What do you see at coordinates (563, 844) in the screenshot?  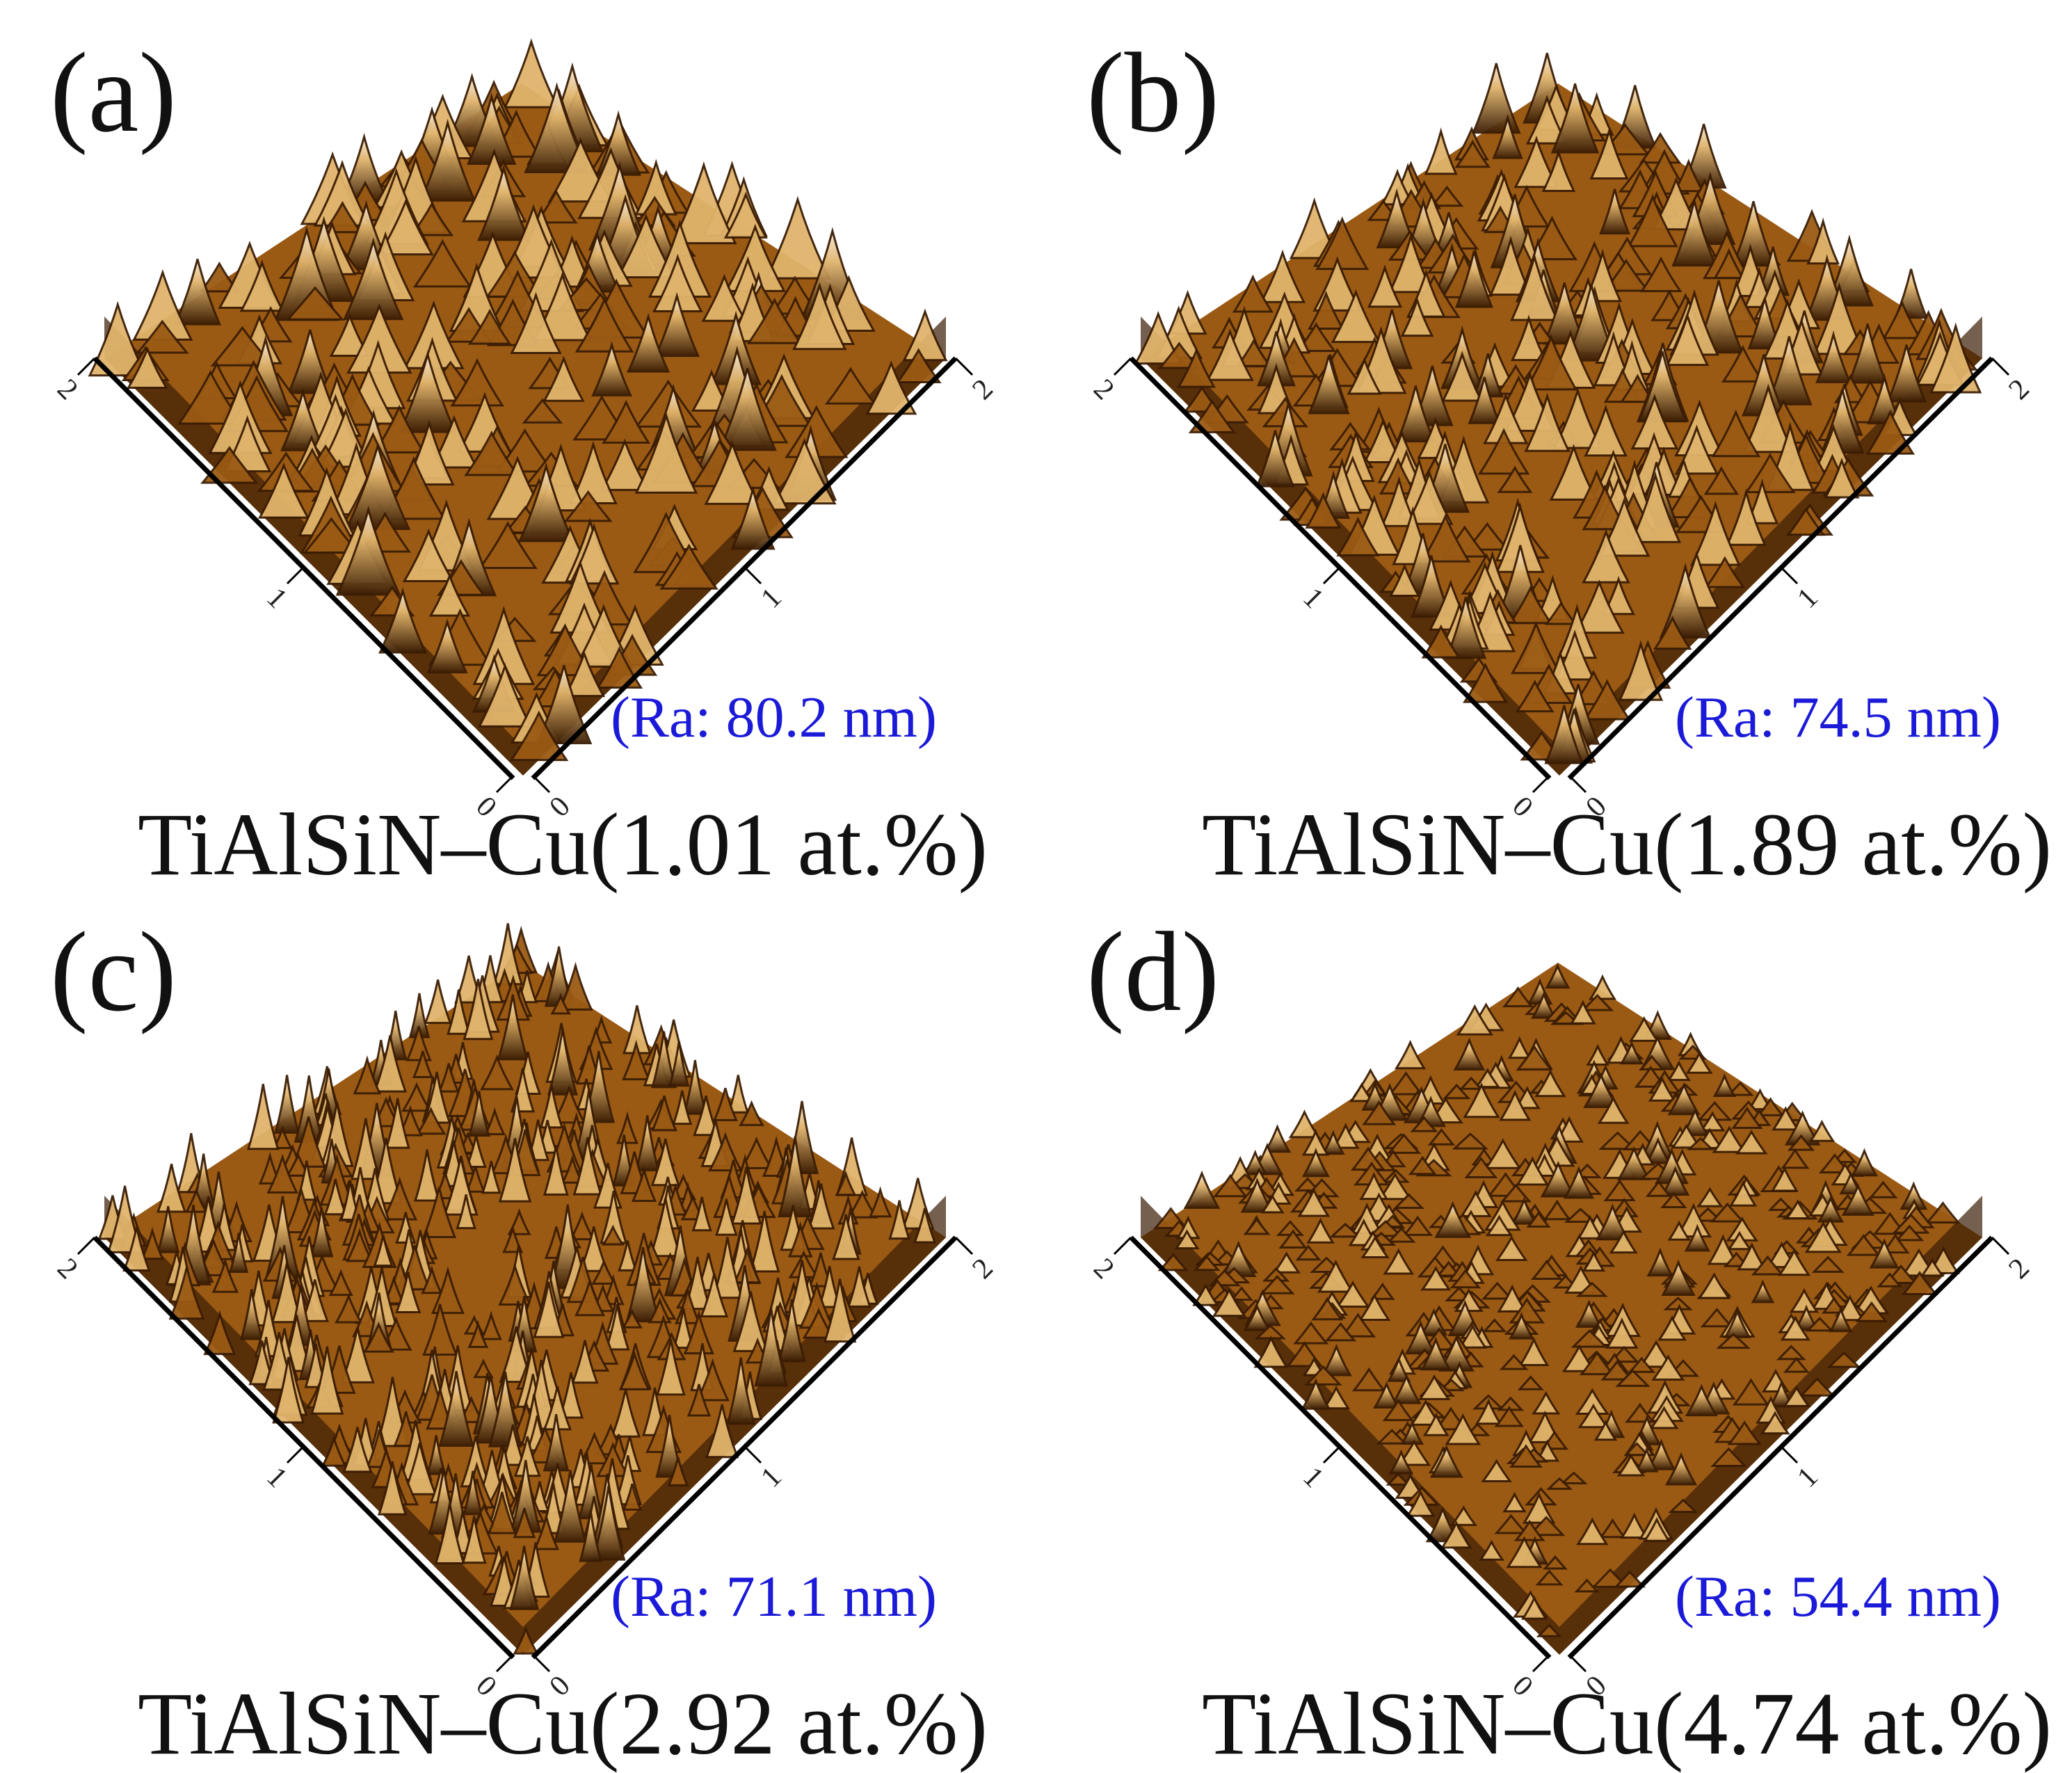 I see `sample-caption: TiAlSiN–Cu(1.01 at.%)` at bounding box center [563, 844].